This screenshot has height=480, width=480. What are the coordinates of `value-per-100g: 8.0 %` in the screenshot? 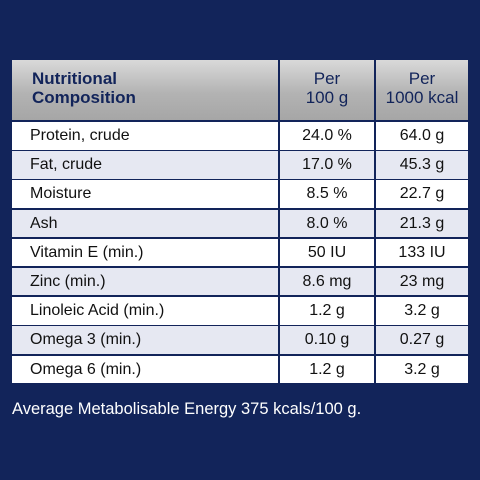 It's located at (327, 223).